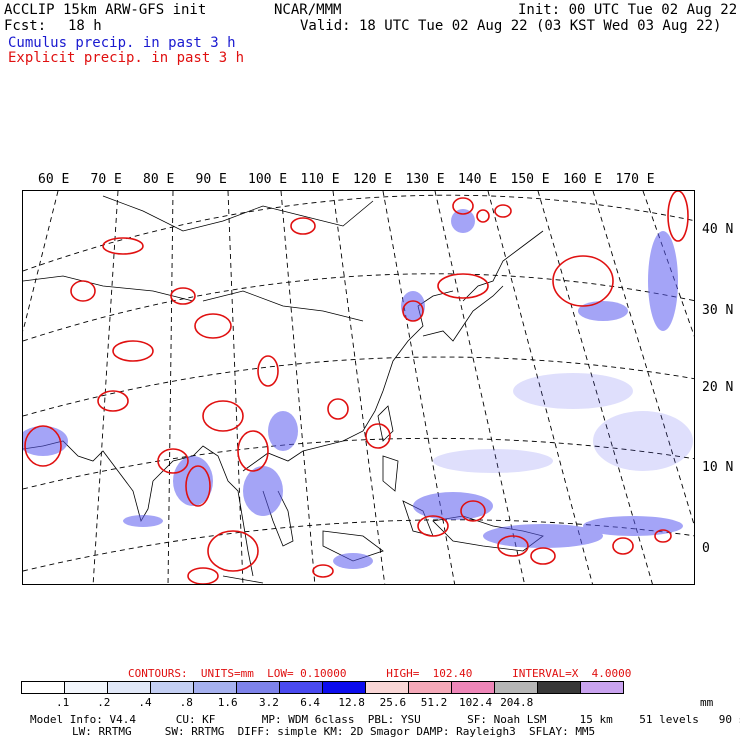  I want to click on legend-colorbar, so click(322, 687).